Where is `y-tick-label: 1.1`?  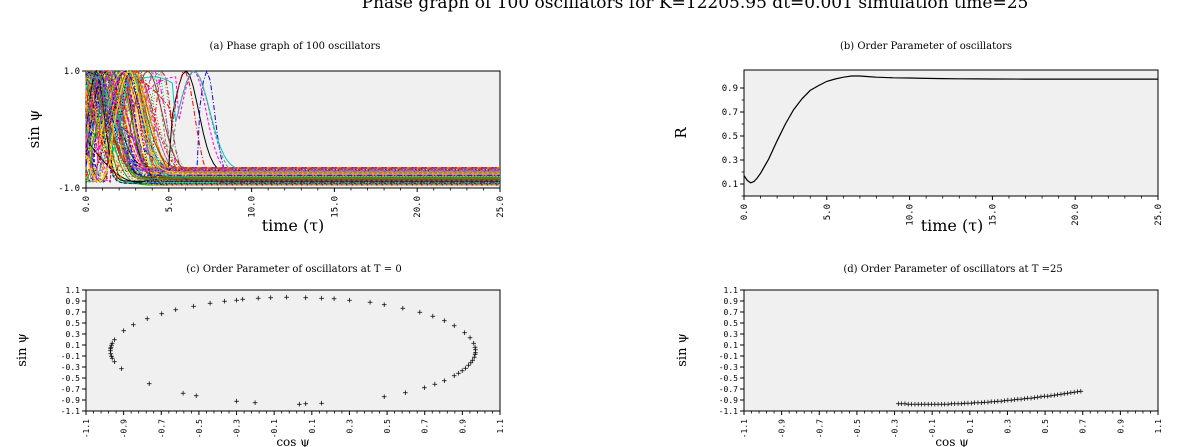 y-tick-label: 1.1 is located at coordinates (73, 290).